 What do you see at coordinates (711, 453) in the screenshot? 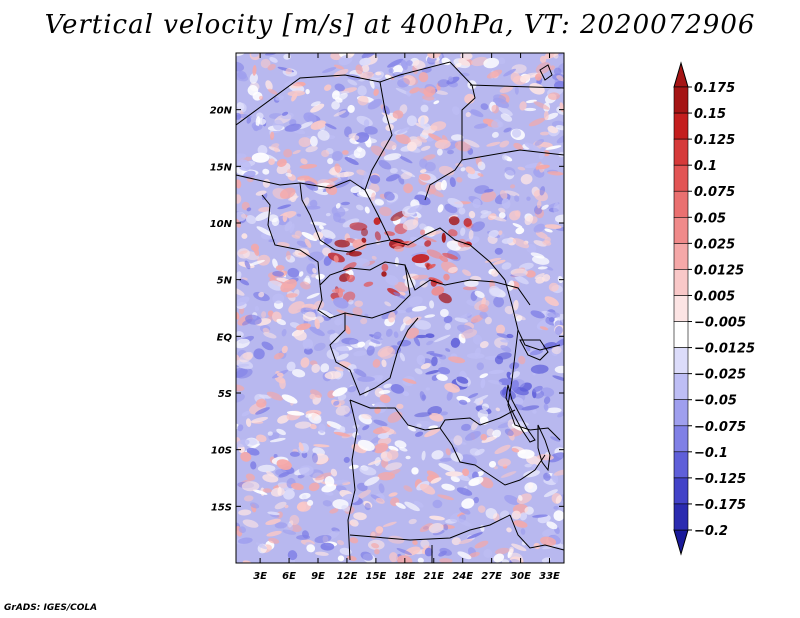
I see `colorbar-label: −0.1` at bounding box center [711, 453].